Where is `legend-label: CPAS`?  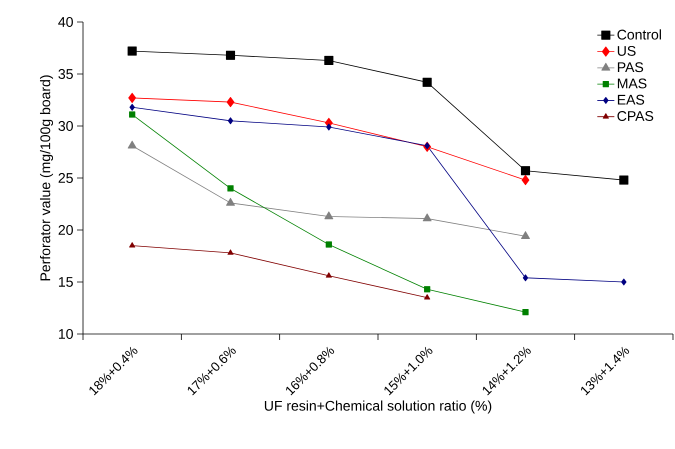
legend-label: CPAS is located at coordinates (635, 116).